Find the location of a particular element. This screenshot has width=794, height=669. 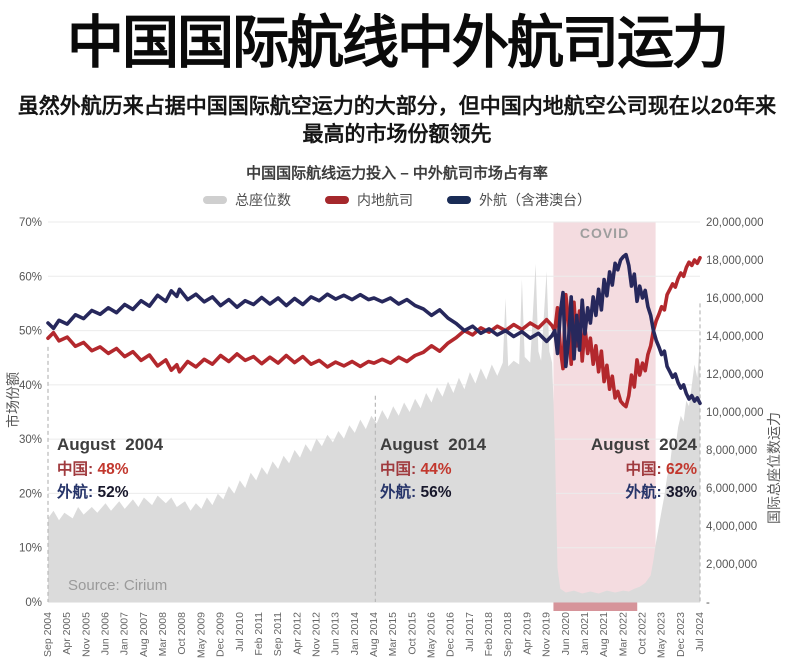

x-axis-tick-label: Aug 2007 is located at coordinates (144, 634).